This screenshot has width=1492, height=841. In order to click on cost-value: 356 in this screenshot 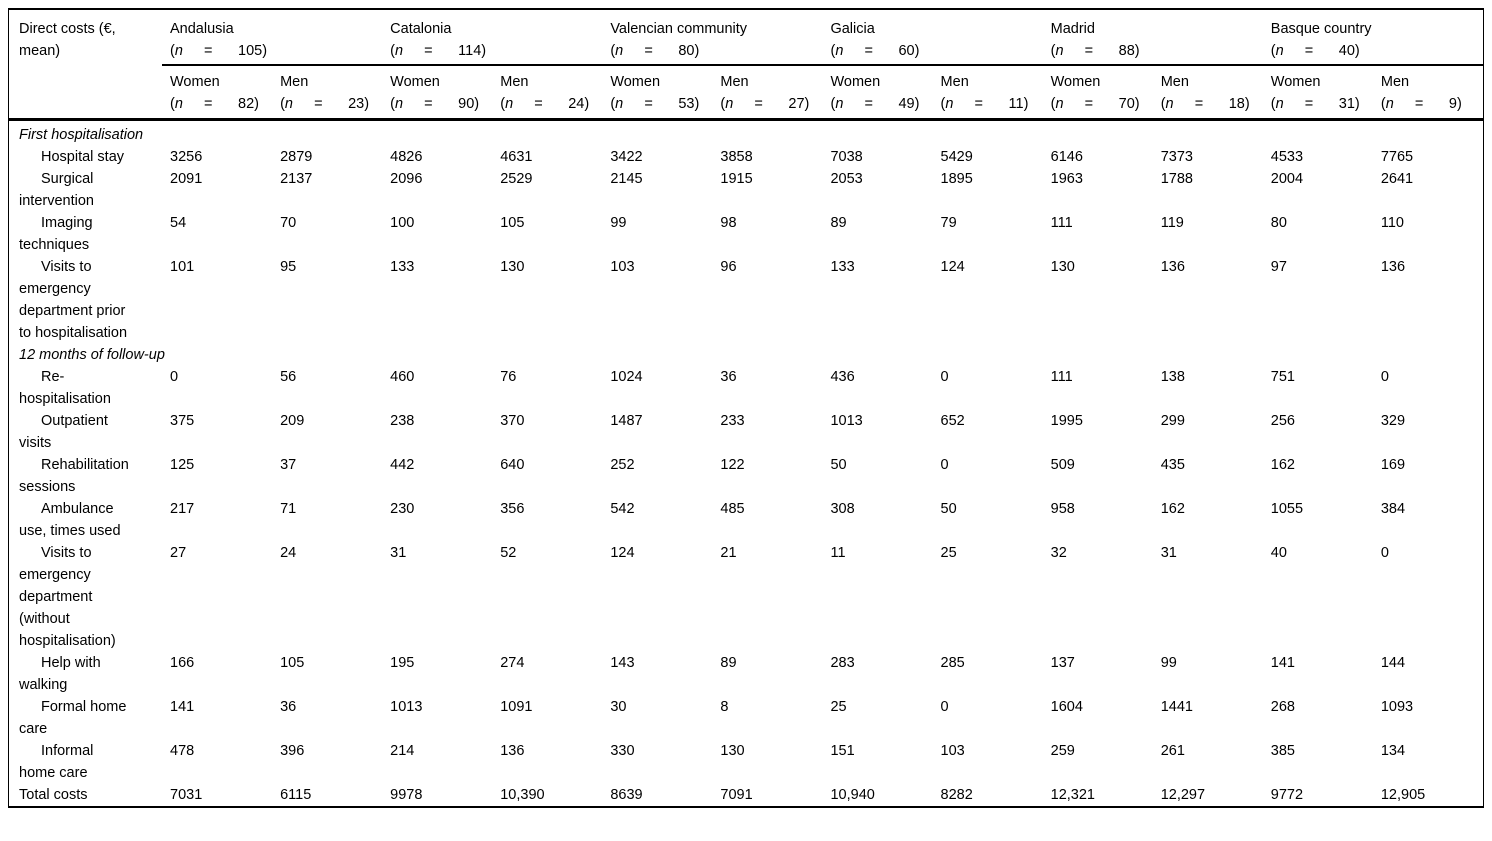, I will do `click(512, 509)`.